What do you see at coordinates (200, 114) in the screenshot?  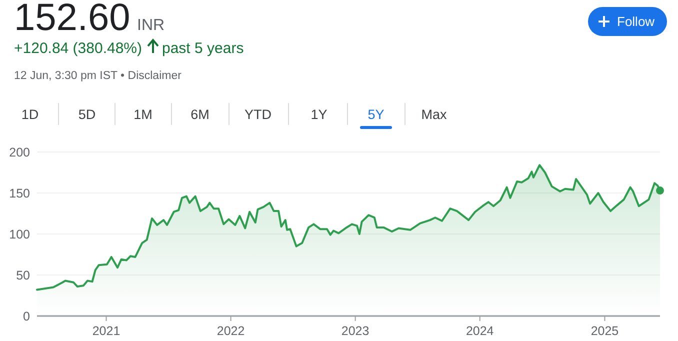 I see `text: 6M` at bounding box center [200, 114].